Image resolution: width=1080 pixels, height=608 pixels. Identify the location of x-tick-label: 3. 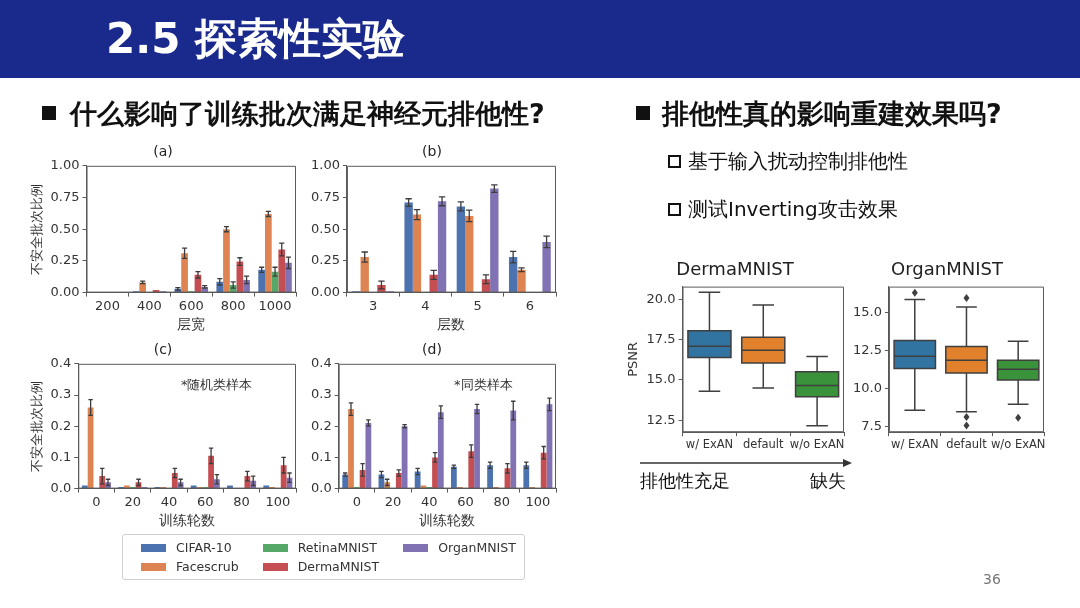
(373, 305).